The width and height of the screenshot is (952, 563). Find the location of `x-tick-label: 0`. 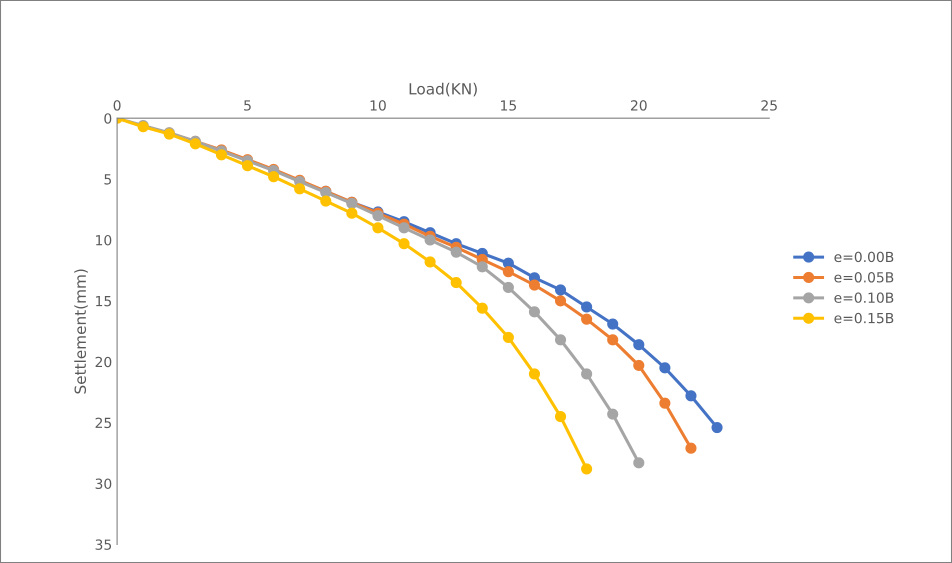

x-tick-label: 0 is located at coordinates (117, 105).